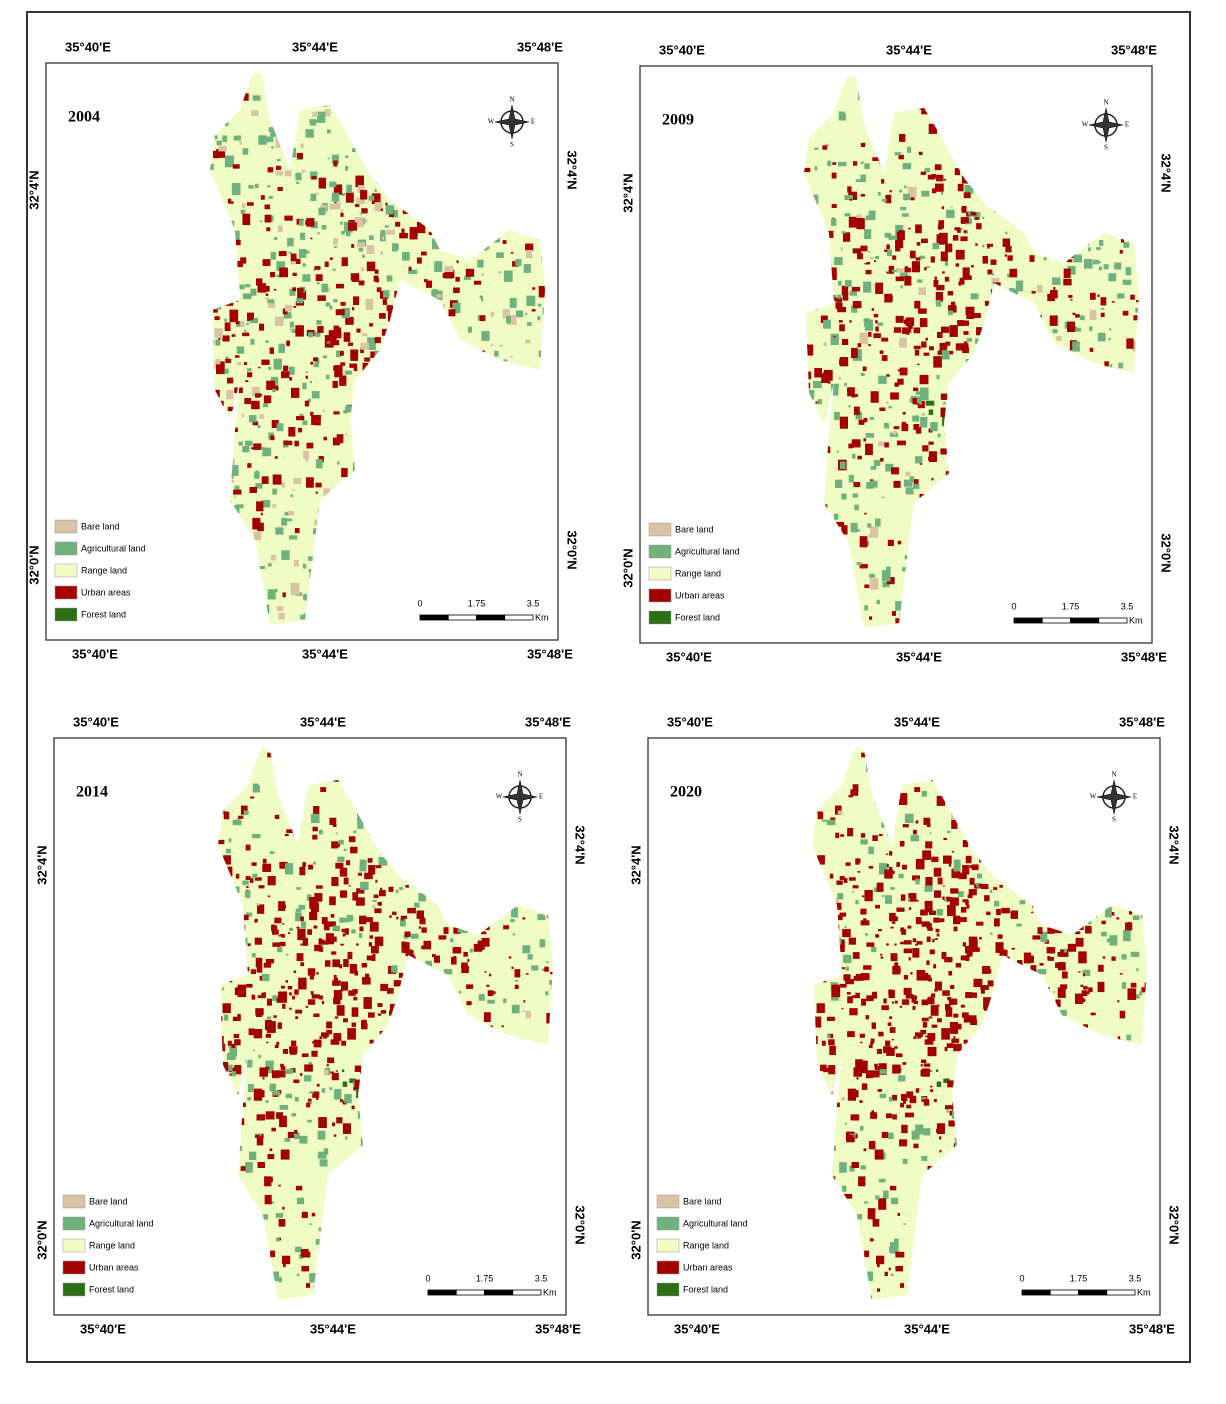  Describe the element at coordinates (1105, 103) in the screenshot. I see `compass-letter: N` at that location.